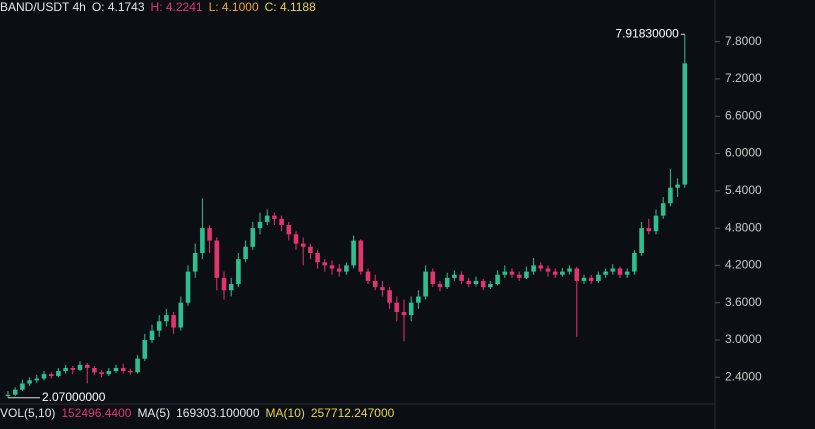 This screenshot has width=815, height=429. Describe the element at coordinates (743, 153) in the screenshot. I see `y-tick-label: 6.0000` at that location.